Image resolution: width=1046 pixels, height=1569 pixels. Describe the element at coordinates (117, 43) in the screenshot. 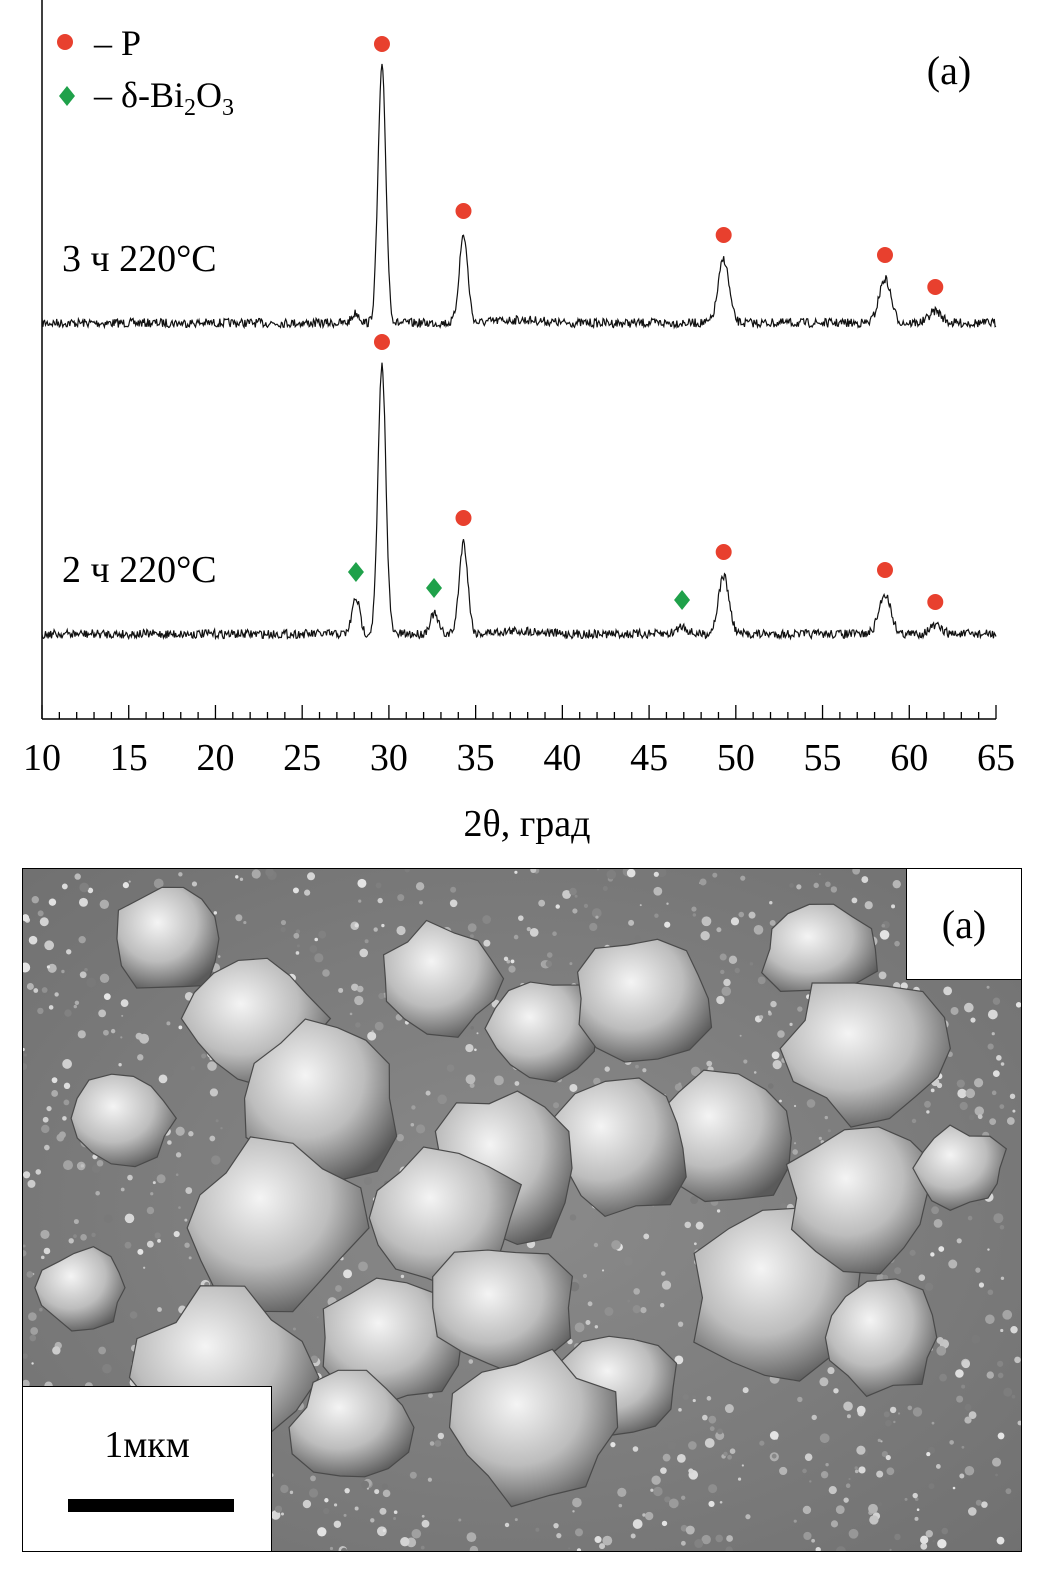

I see `legend-label-p: – P` at that location.